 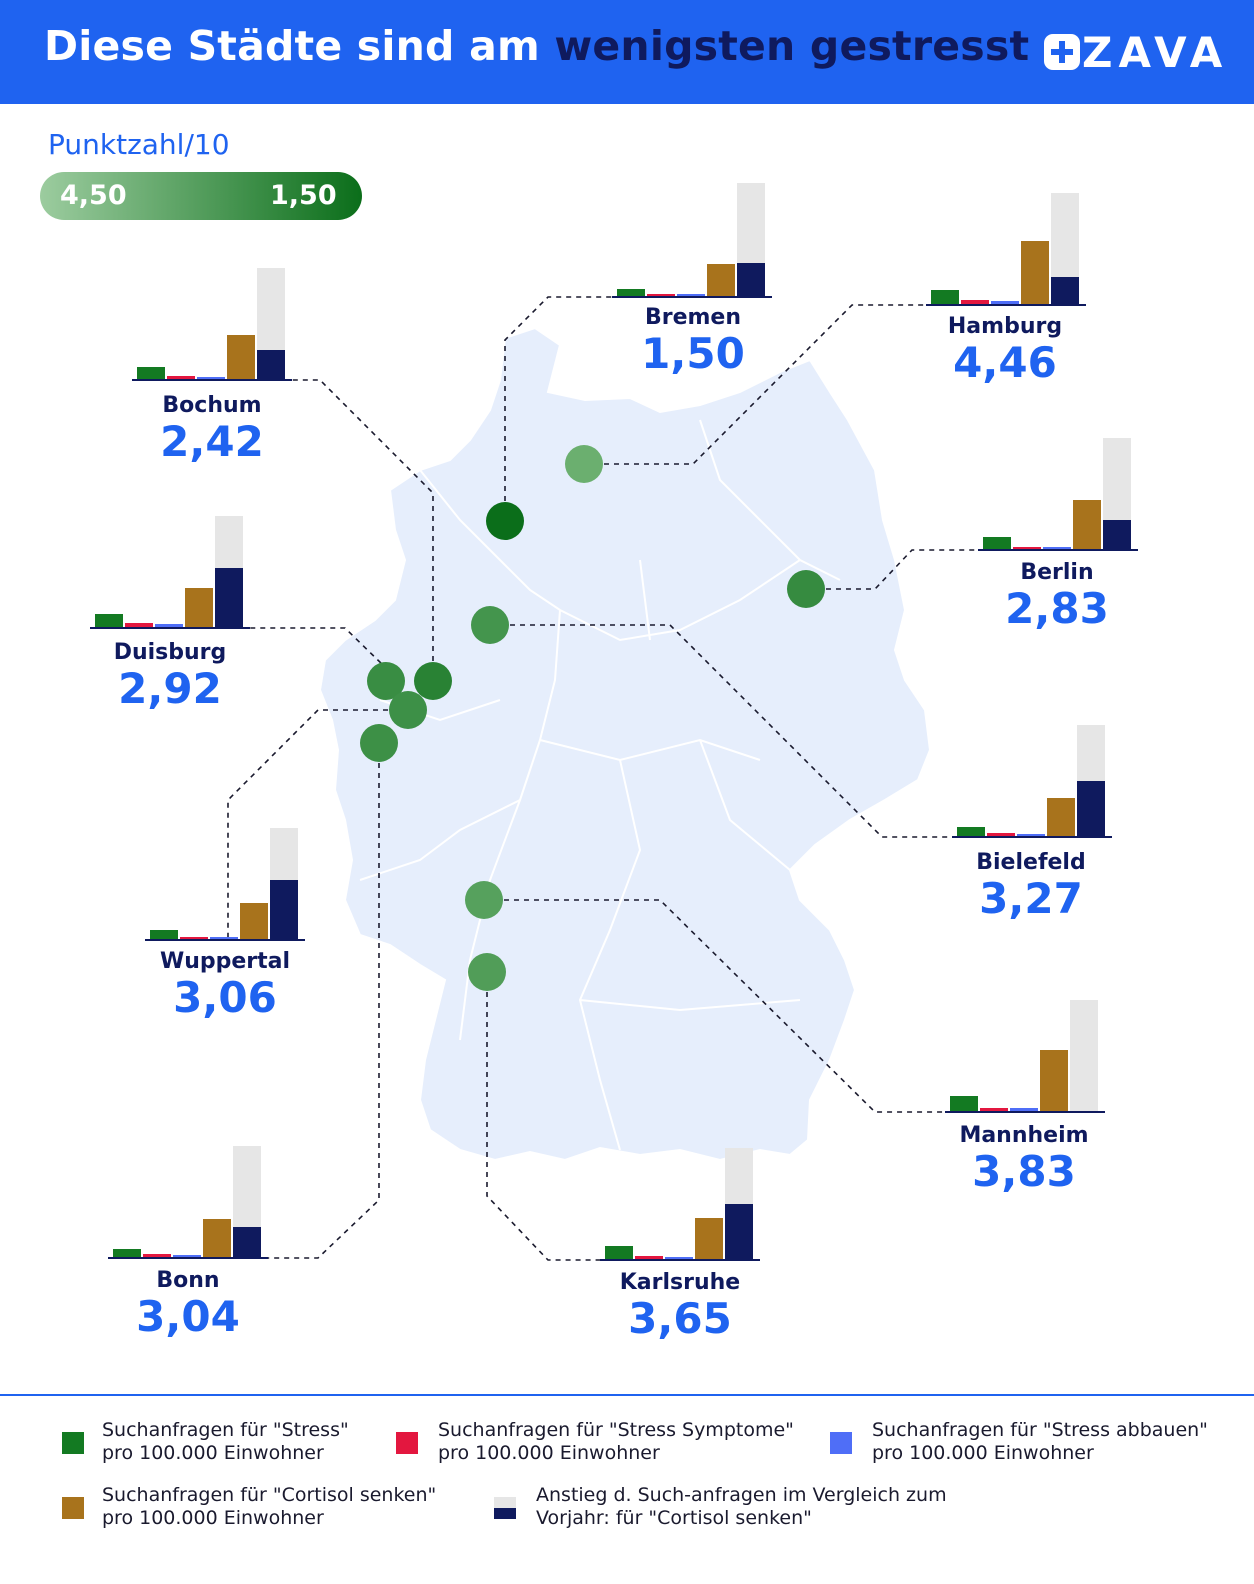 I want to click on city-score-bremen: 1,50, so click(x=693, y=353).